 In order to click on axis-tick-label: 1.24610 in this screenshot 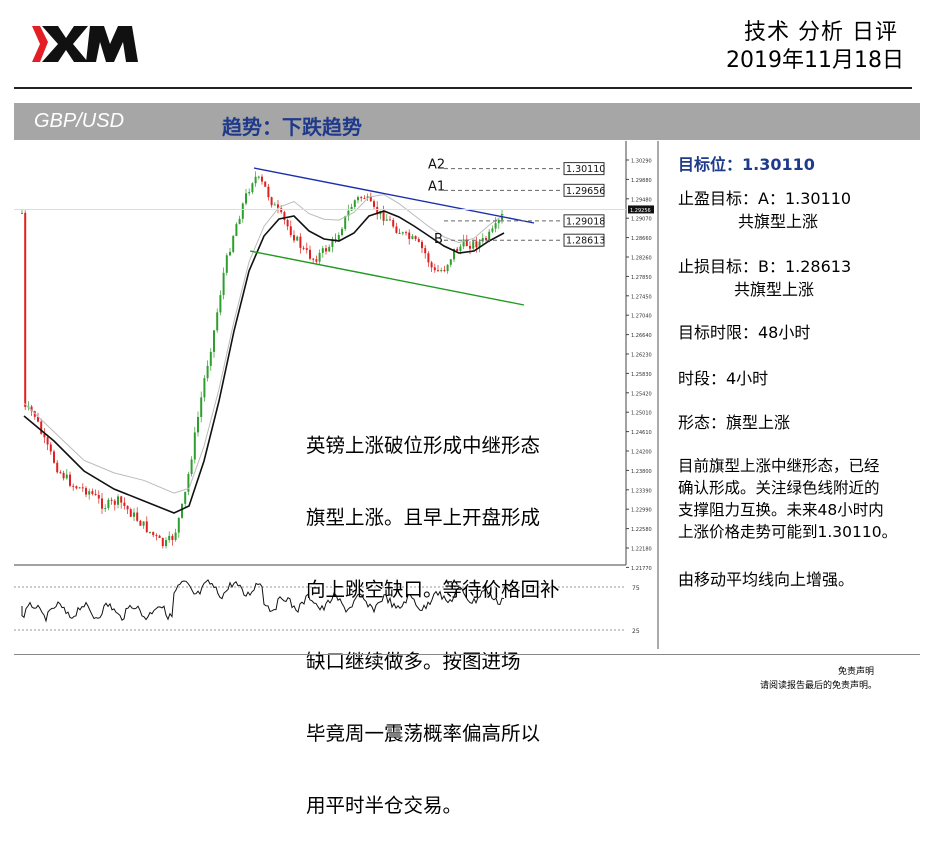, I will do `click(641, 433)`.